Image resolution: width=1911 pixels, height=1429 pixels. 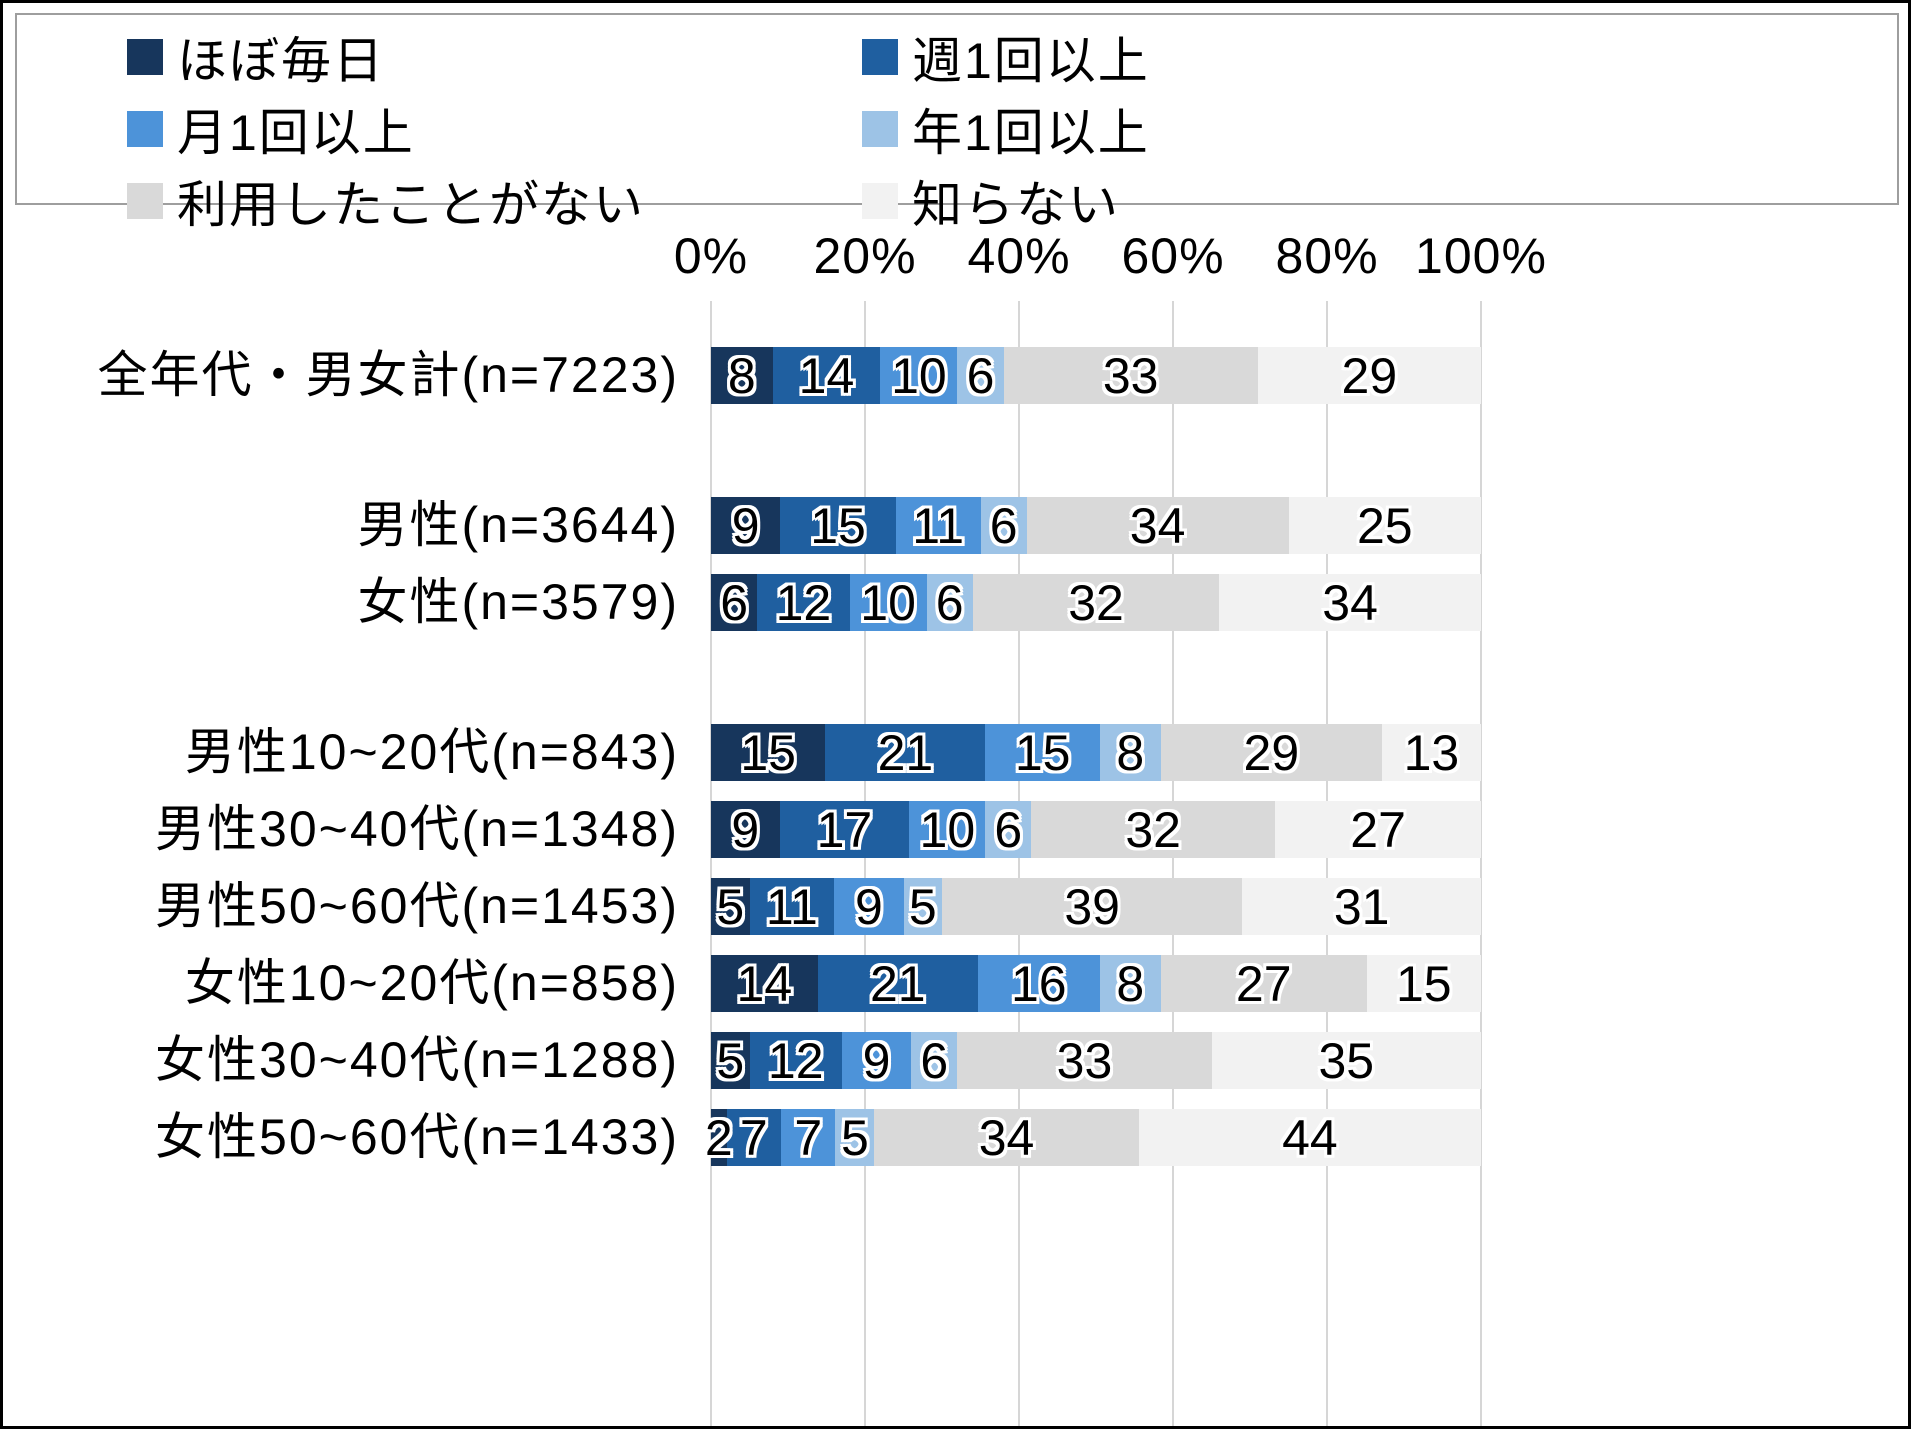 I want to click on legend-item-5: 知らない, so click(x=1379, y=201).